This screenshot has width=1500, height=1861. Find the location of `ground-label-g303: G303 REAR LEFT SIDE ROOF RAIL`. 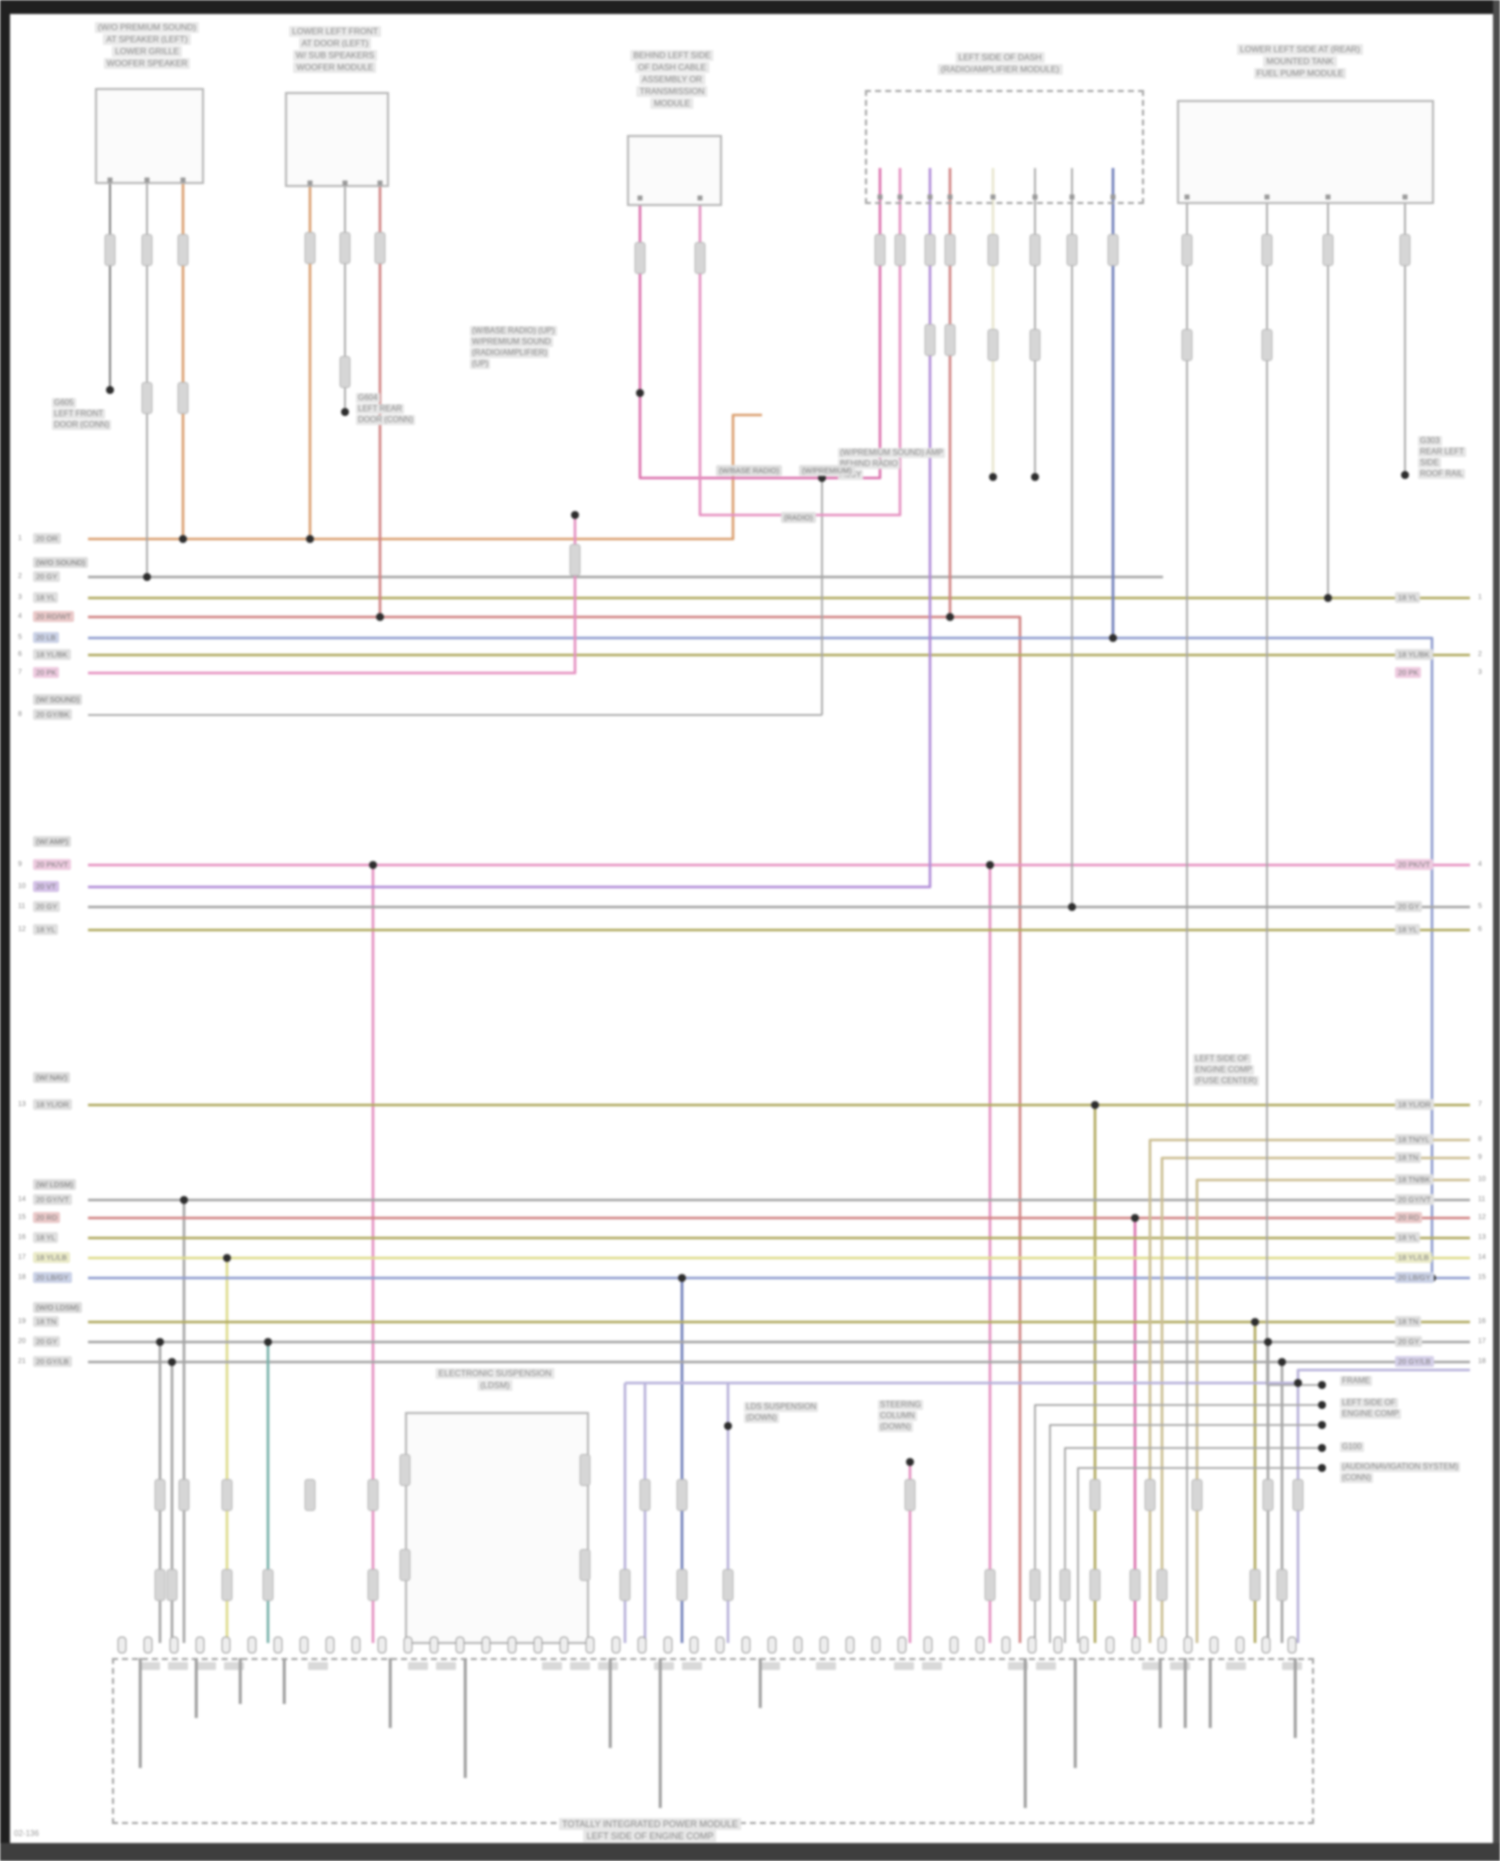

ground-label-g303: G303 REAR LEFT SIDE ROOF RAIL is located at coordinates (1442, 458).